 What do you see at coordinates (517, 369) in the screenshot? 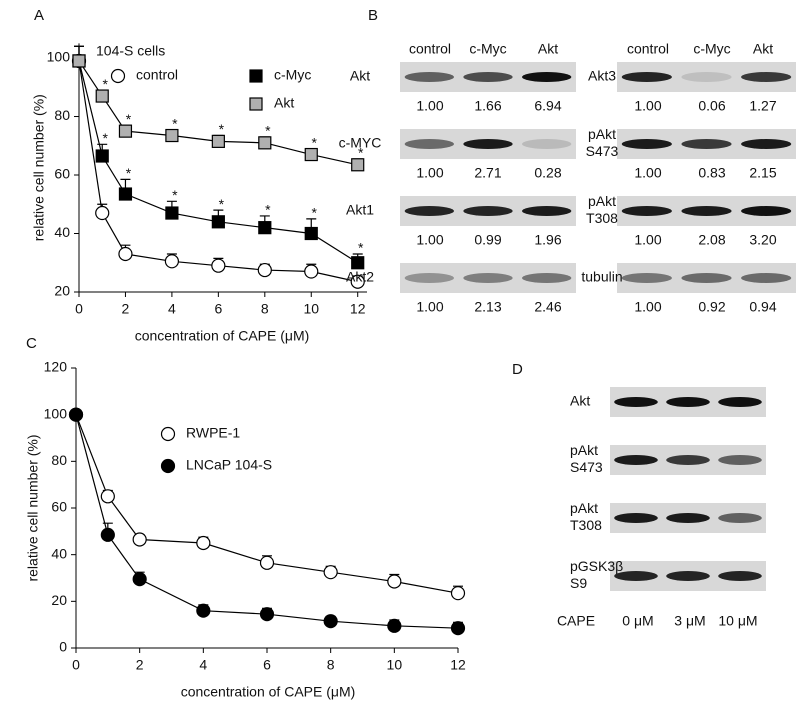
I see `panel-label: D` at bounding box center [517, 369].